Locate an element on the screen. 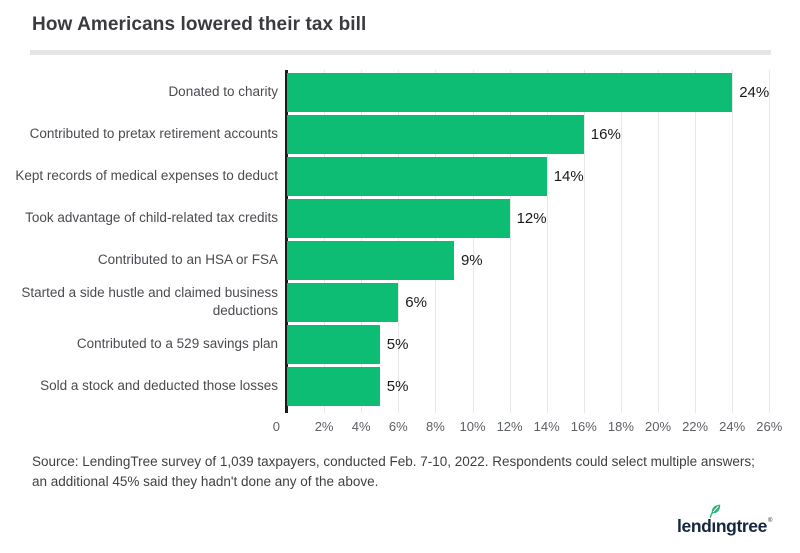 The image size is (800, 553). bar-value-label: 24% is located at coordinates (754, 92).